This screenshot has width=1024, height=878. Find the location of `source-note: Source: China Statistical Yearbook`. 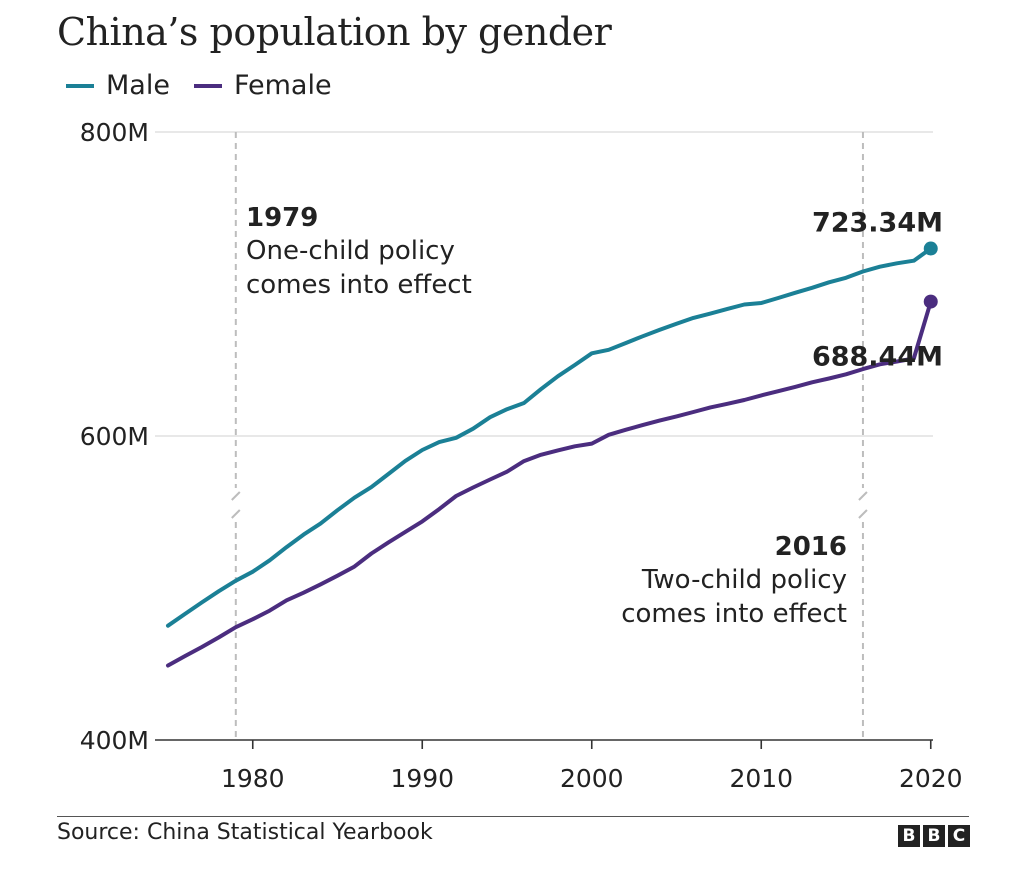

source-note: Source: China Statistical Yearbook is located at coordinates (245, 832).